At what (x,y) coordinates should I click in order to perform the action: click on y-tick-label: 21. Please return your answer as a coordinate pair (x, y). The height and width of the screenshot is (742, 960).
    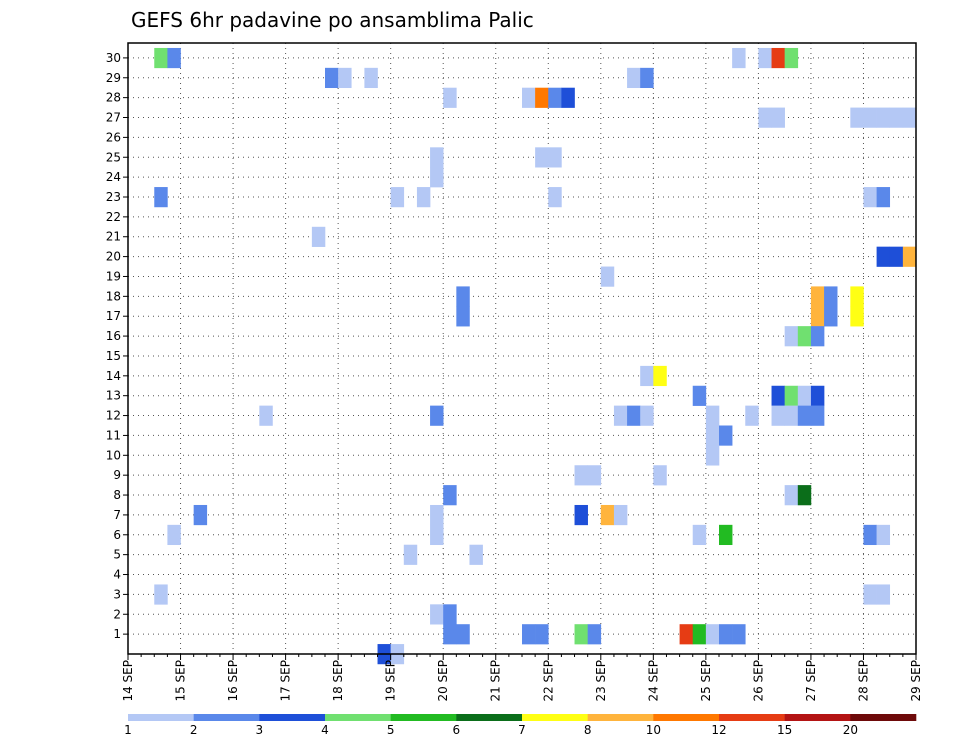
    Looking at the image, I should click on (113, 237).